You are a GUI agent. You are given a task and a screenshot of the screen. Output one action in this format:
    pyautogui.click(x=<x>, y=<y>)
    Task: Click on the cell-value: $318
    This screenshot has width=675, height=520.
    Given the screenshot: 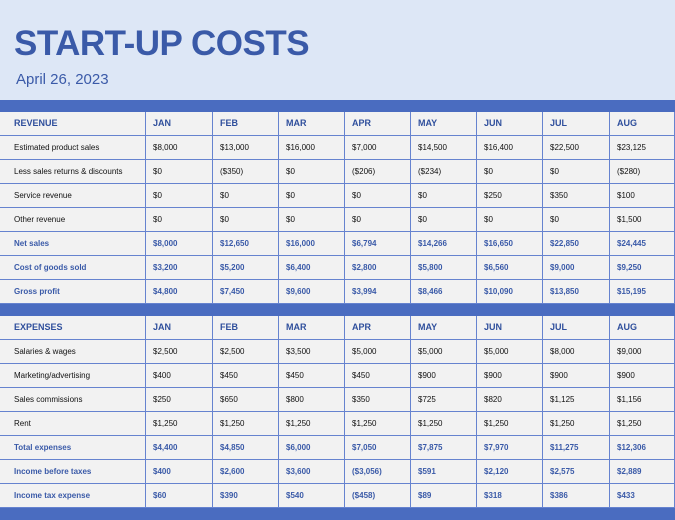 What is the action you would take?
    pyautogui.click(x=510, y=496)
    